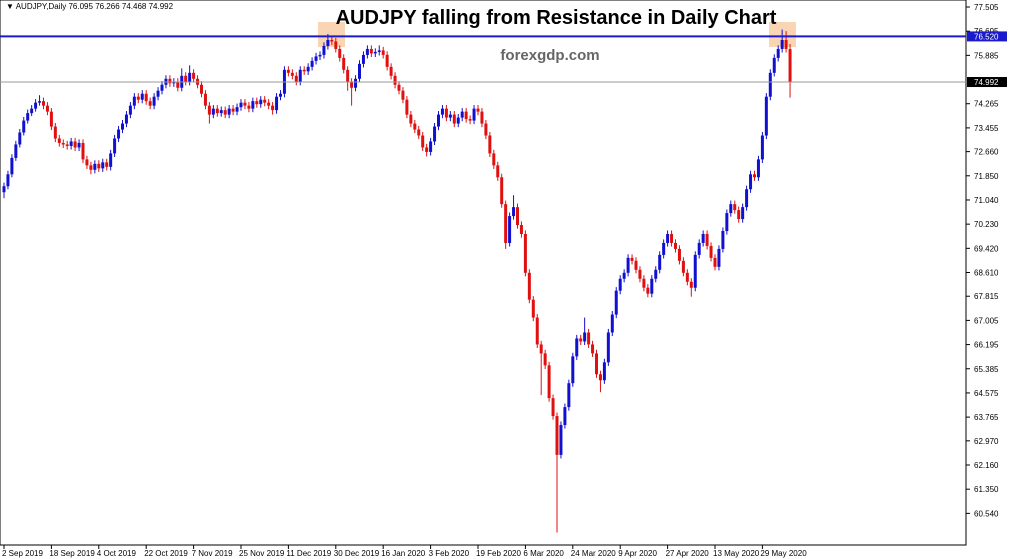 The width and height of the screenshot is (1024, 559). Describe the element at coordinates (41, 6) in the screenshot. I see `symbol: AUDJPY,Daily` at that location.